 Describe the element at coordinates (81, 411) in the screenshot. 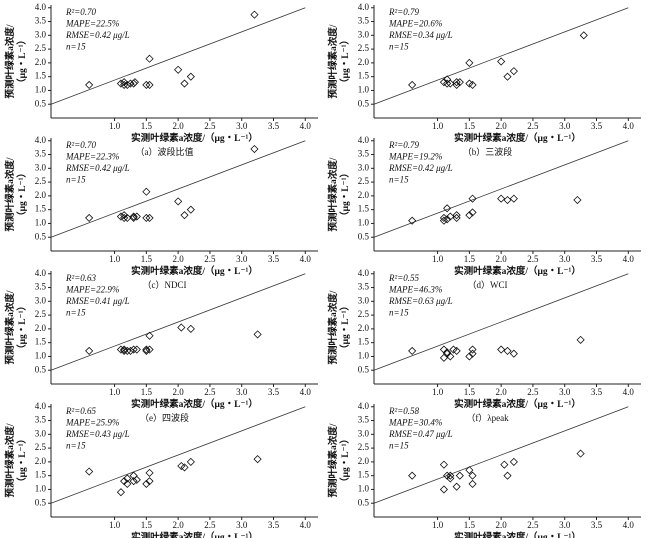

I see `stat-annotation: R²=0.65` at that location.